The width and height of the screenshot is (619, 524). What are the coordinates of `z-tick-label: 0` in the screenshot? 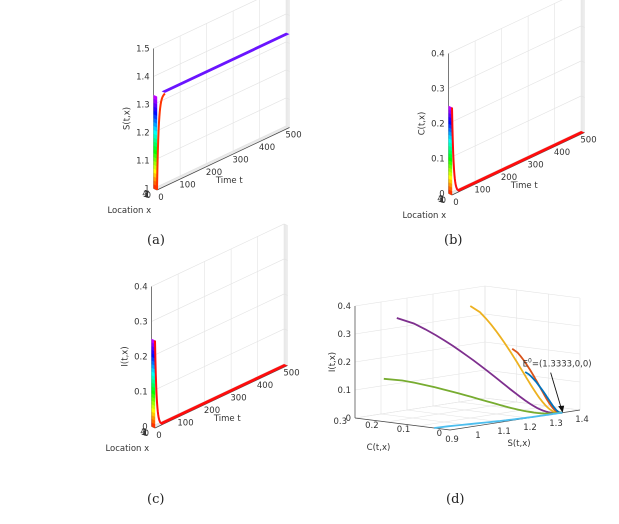 It's located at (441, 194).